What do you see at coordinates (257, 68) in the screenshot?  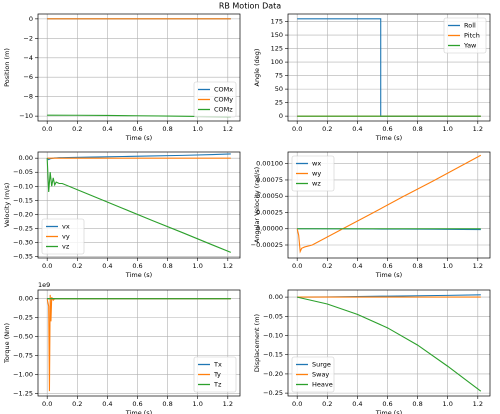 I see `y-axis-label: Angle (deg)` at bounding box center [257, 68].